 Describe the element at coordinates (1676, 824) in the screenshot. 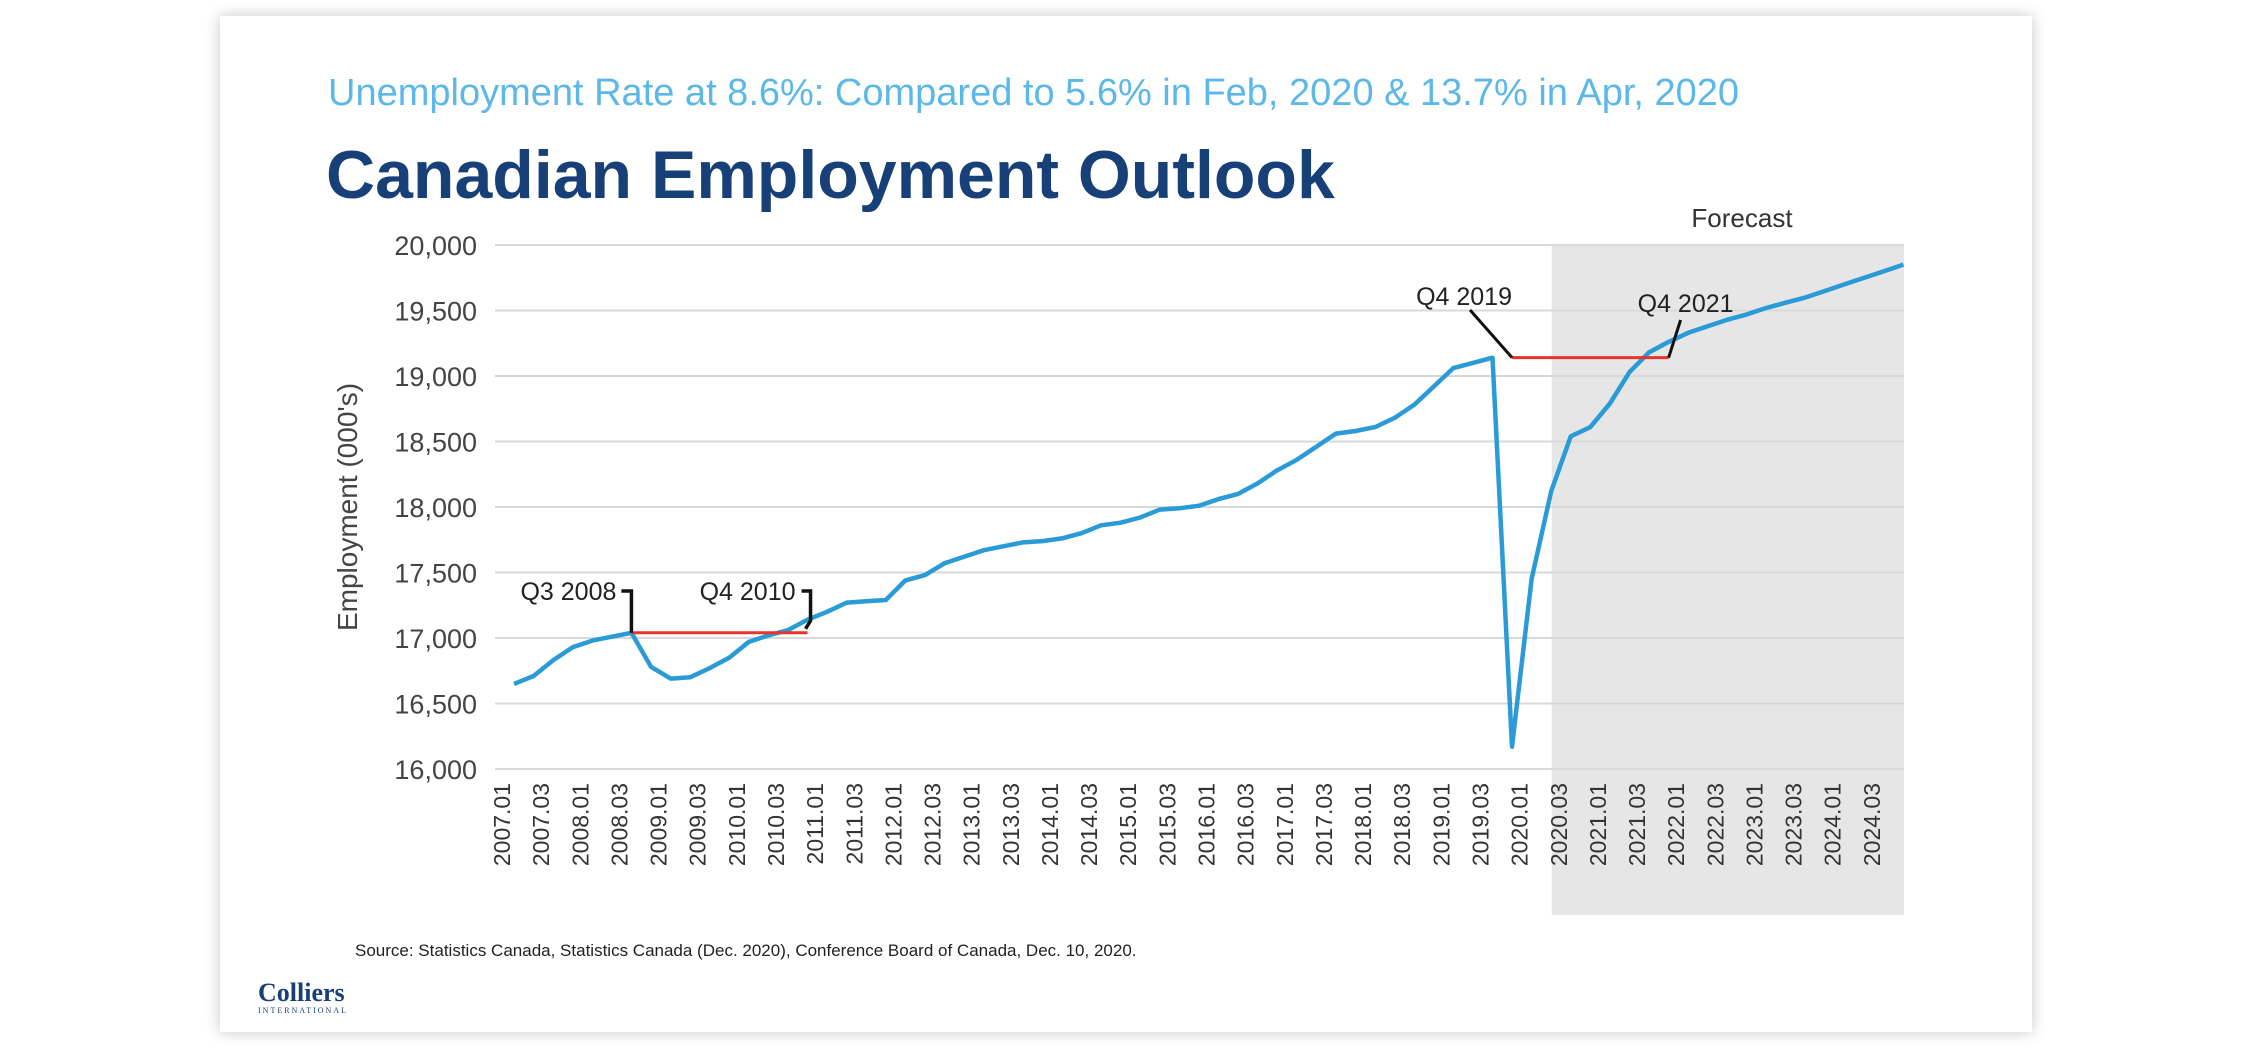

I see `x-tick-label: 2022.01` at that location.